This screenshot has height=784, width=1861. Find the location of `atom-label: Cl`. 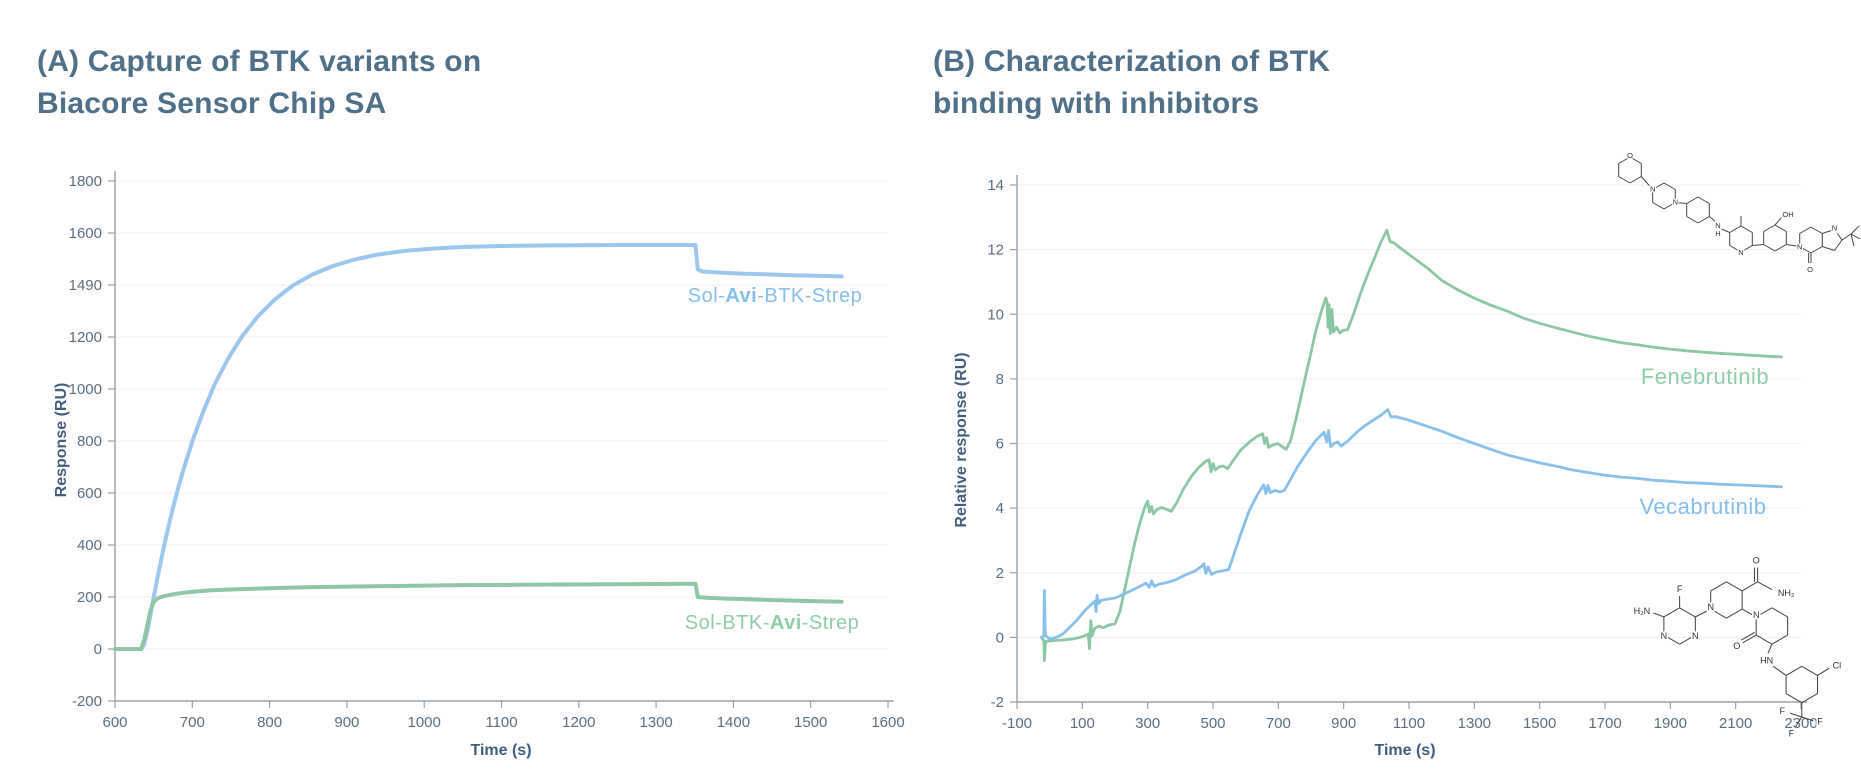

atom-label: Cl is located at coordinates (1837, 666).